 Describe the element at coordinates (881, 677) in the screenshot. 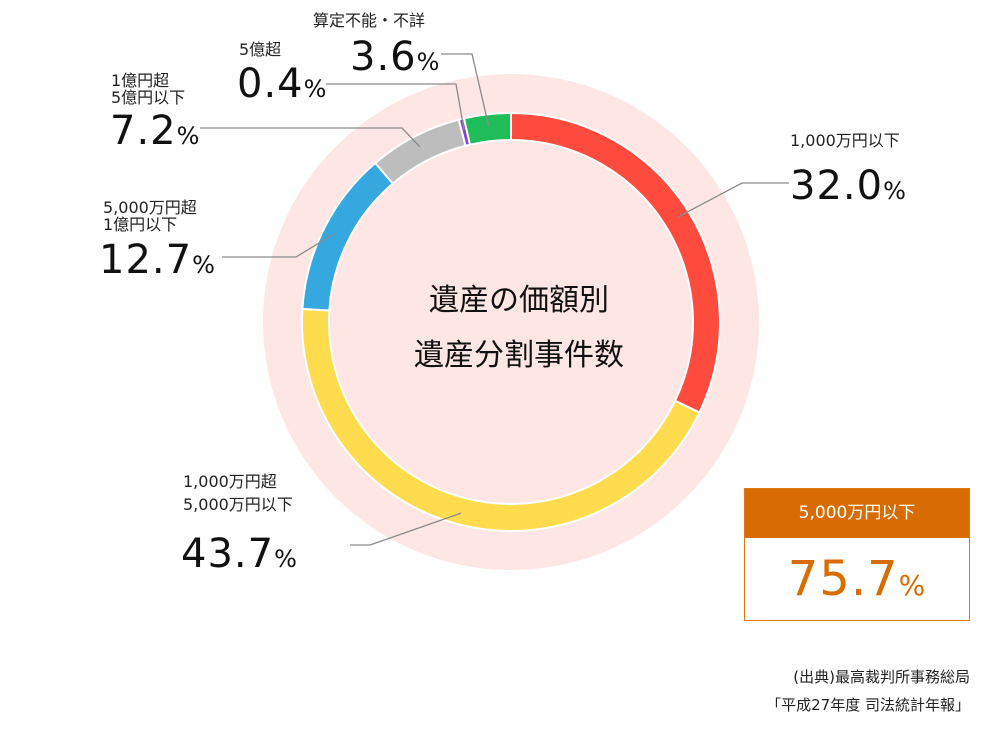

I see `source-line-0: (出典)最高裁判所事務総局` at that location.